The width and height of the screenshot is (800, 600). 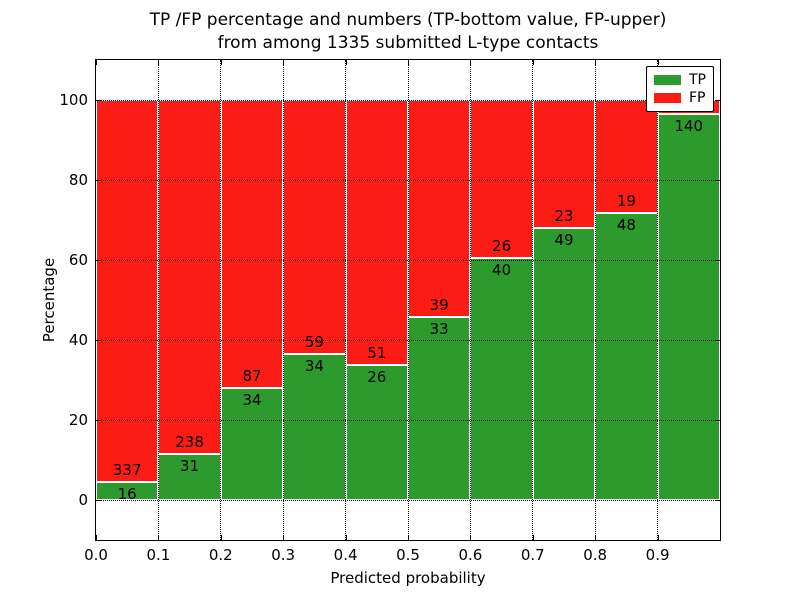 What do you see at coordinates (564, 239) in the screenshot?
I see `tp-count-label: 49` at bounding box center [564, 239].